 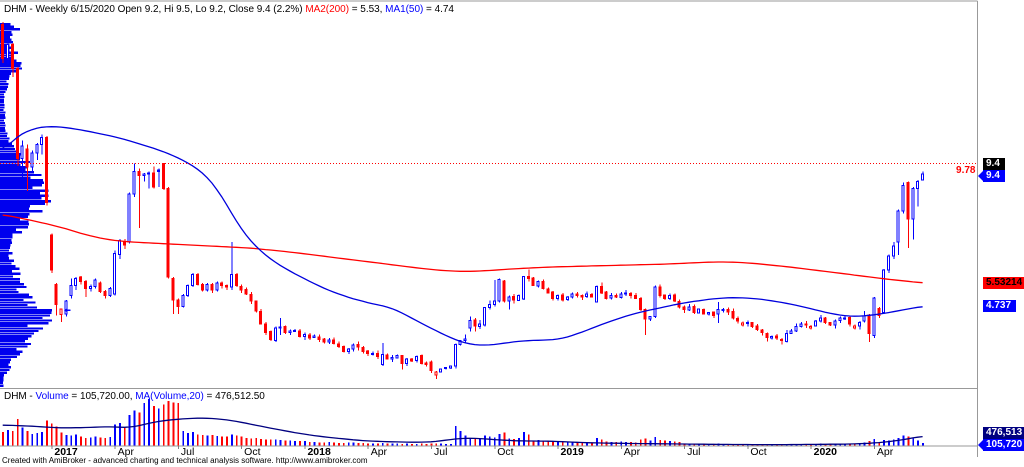 What do you see at coordinates (463, 447) in the screenshot?
I see `date-axis-ticks` at bounding box center [463, 447].